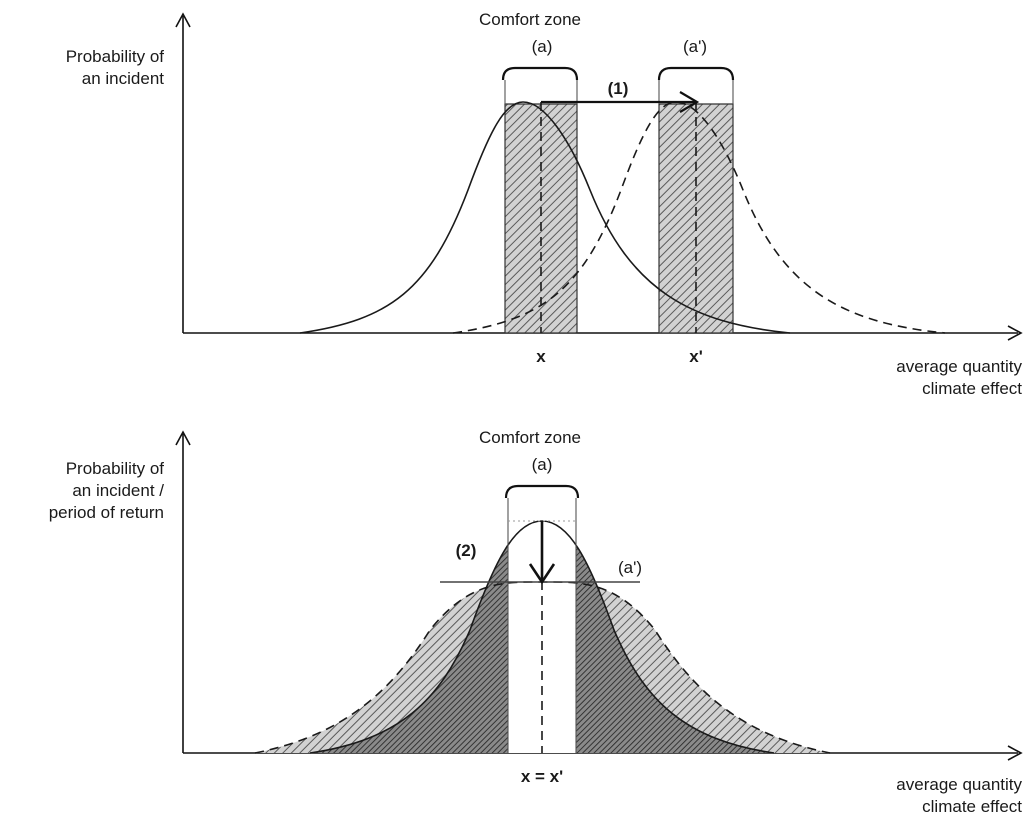  I want to click on bottom-y-axis-label-line-2: an incident /, so click(118, 490).